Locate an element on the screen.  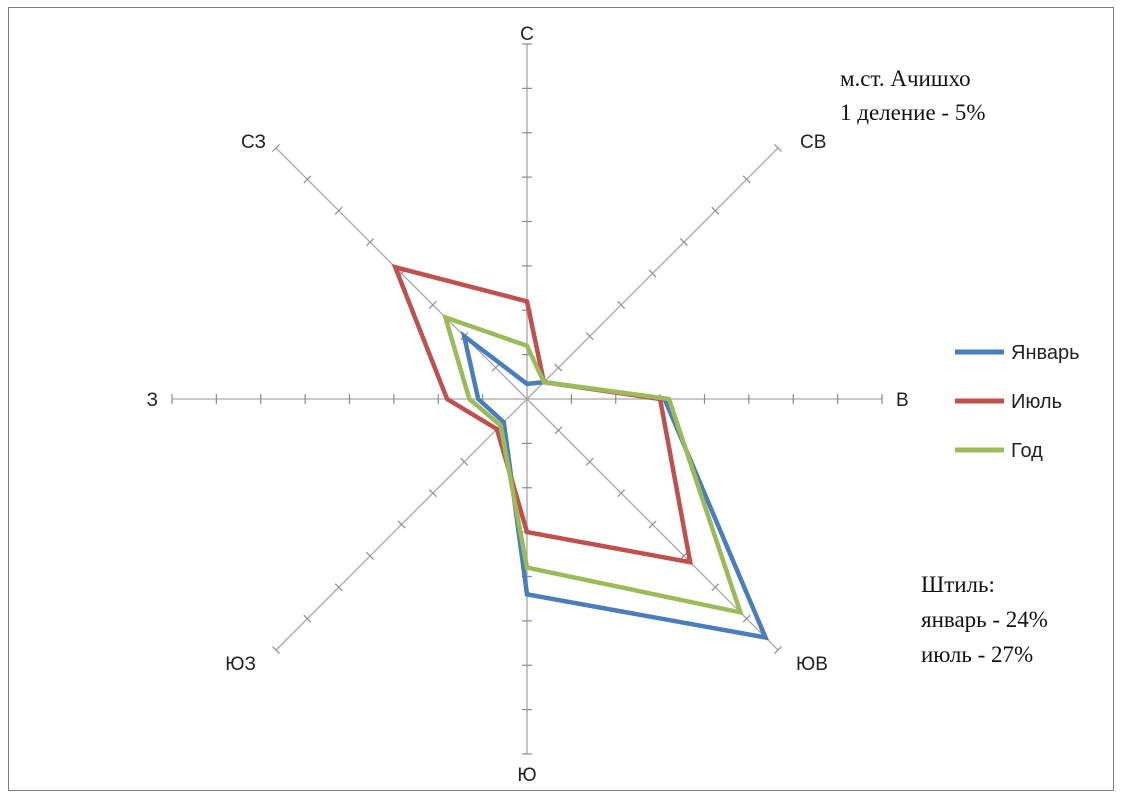
legend: Январь Июль Год is located at coordinates (1017, 402).